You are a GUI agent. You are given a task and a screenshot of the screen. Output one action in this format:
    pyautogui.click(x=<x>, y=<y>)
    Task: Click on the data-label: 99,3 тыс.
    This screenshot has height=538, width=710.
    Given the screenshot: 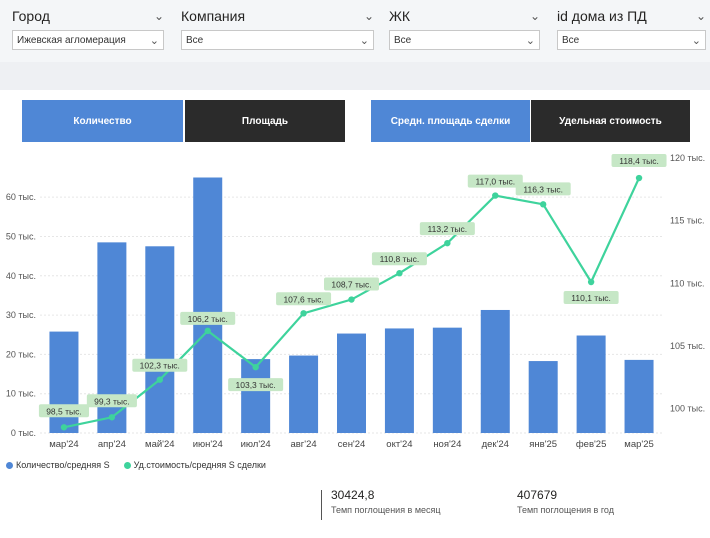 What is the action you would take?
    pyautogui.click(x=112, y=401)
    